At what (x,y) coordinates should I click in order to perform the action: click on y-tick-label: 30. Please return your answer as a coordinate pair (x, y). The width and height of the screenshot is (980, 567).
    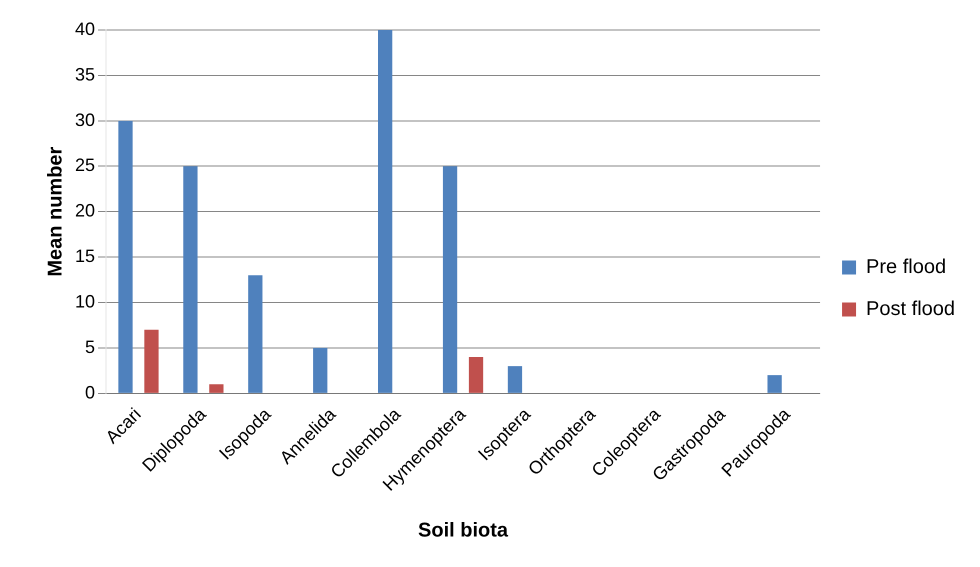
    Looking at the image, I should click on (85, 120).